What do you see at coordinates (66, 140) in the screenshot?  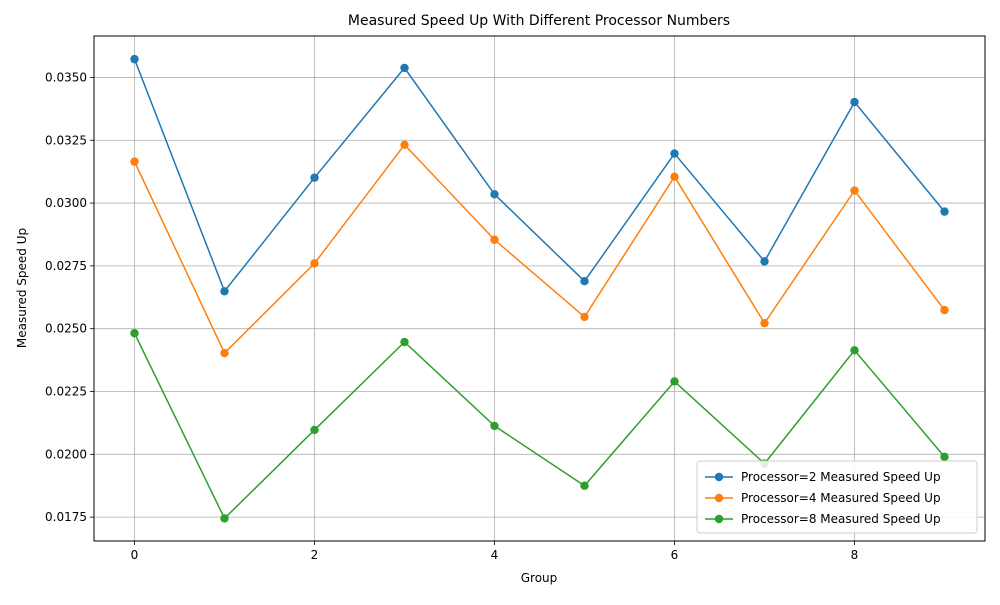 I see `y-tick-label: 0.0325` at bounding box center [66, 140].